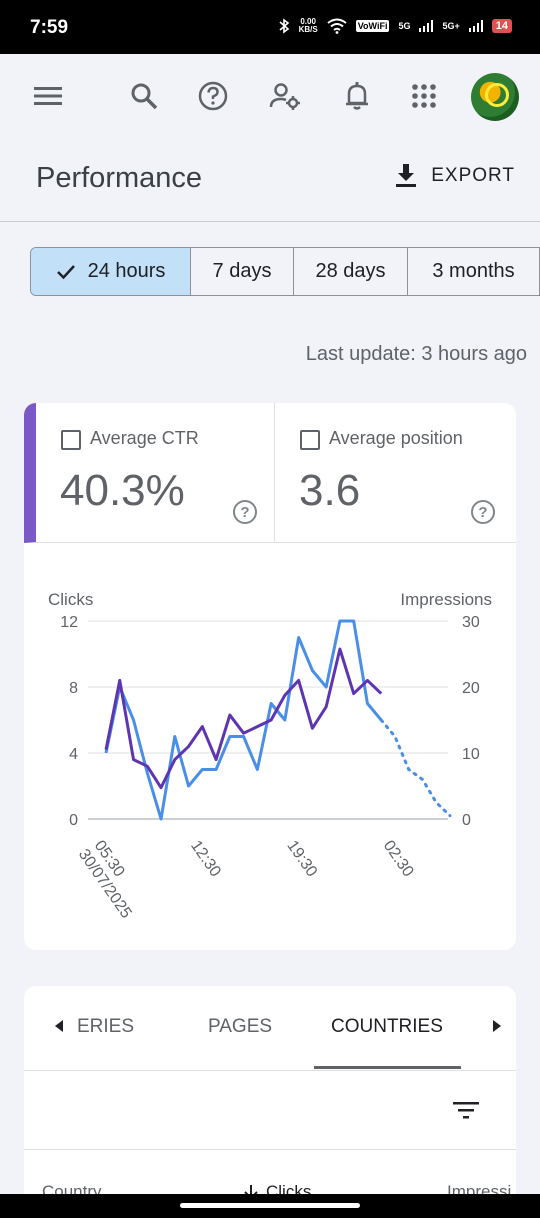  I want to click on notifications-icon, so click(357, 96).